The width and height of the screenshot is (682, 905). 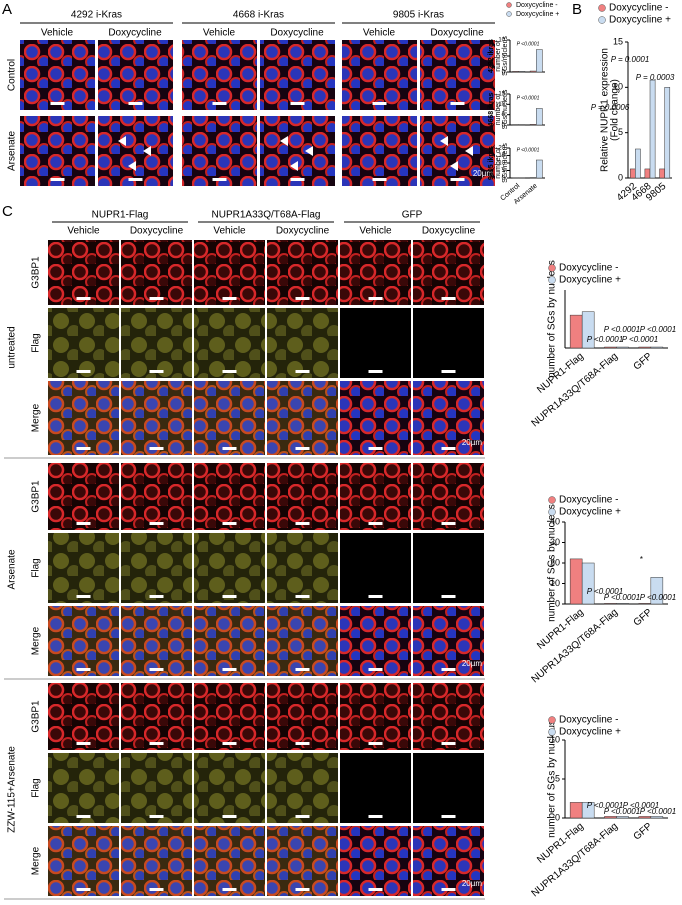 What do you see at coordinates (498, 163) in the screenshot?
I see `y-axis-label: number of` at bounding box center [498, 163].